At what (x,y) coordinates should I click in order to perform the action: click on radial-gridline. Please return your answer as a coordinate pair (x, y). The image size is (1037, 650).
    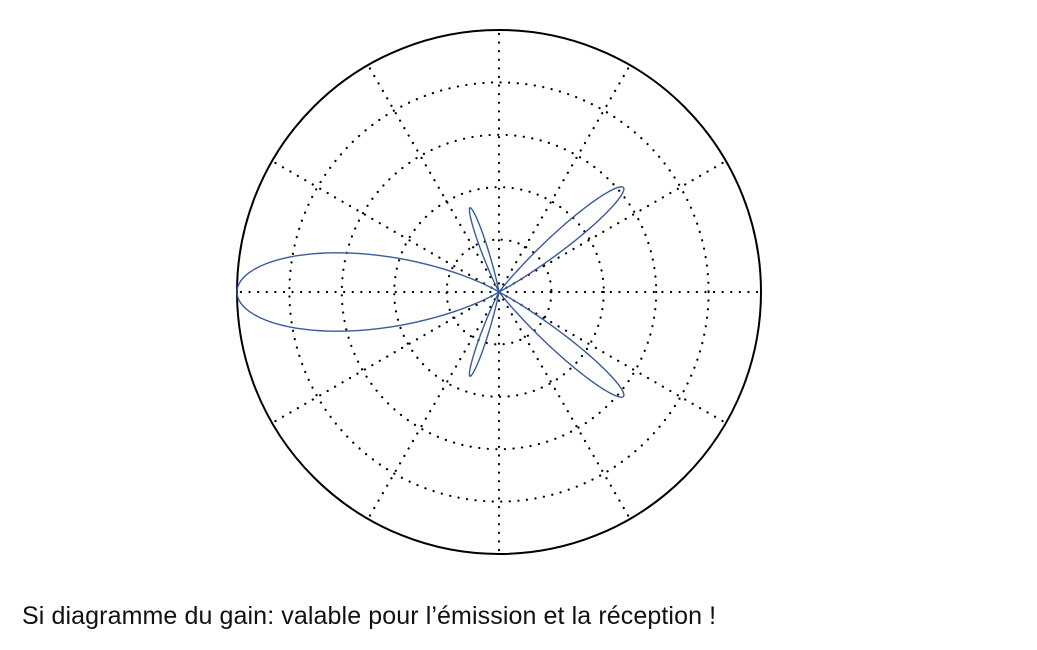
    Looking at the image, I should click on (499, 292).